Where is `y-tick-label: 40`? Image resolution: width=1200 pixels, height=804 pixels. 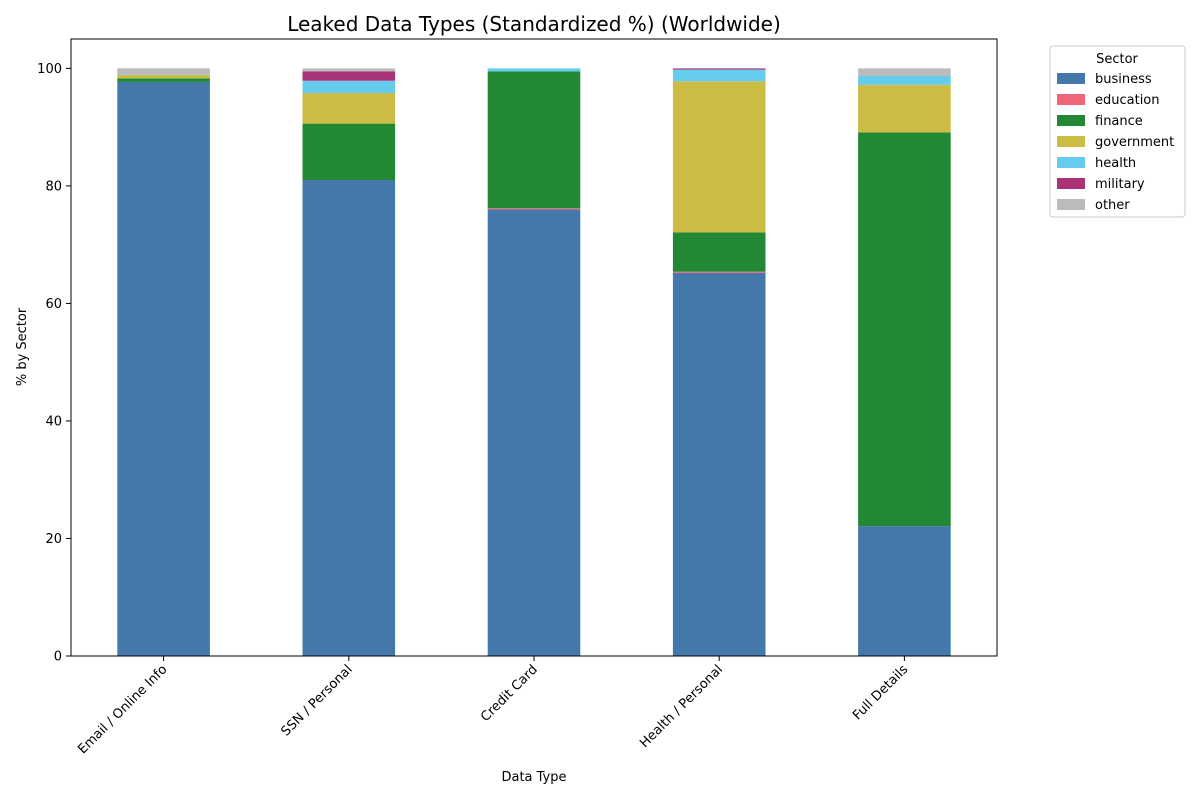 y-tick-label: 40 is located at coordinates (53, 421).